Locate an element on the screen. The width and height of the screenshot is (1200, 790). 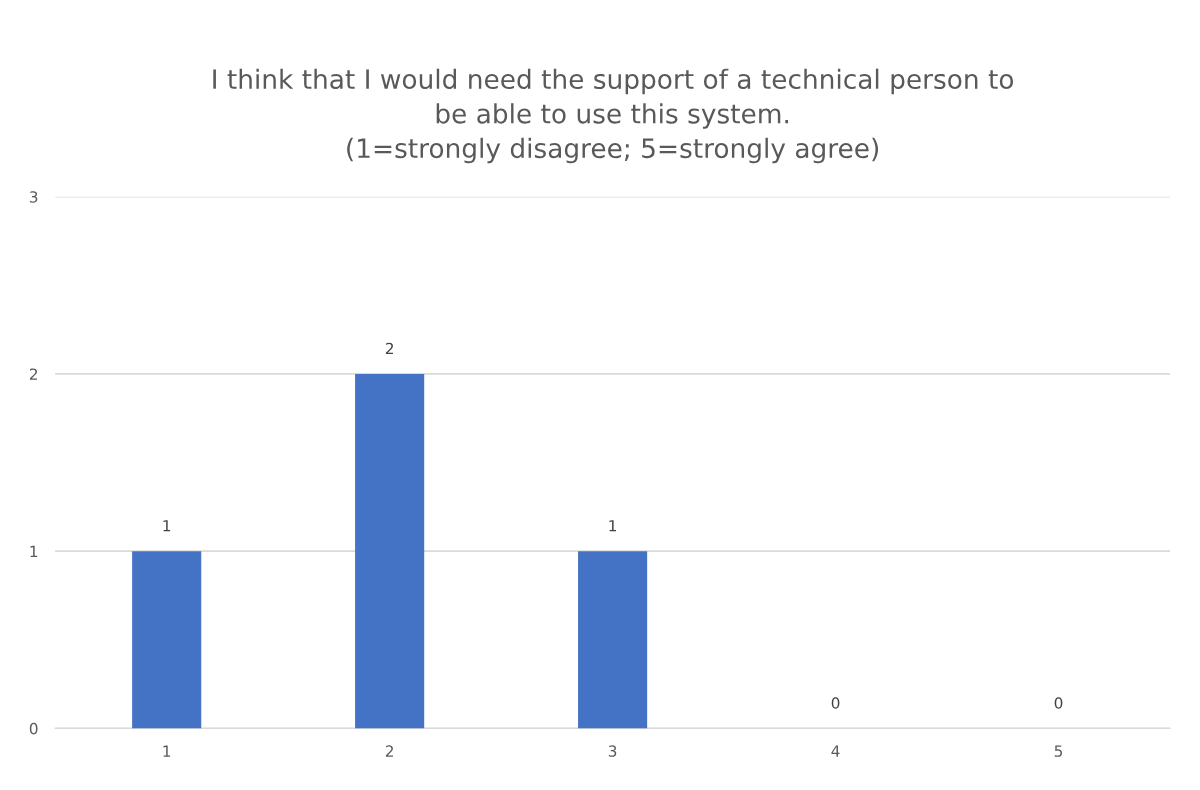
data-label: 2 is located at coordinates (389, 348).